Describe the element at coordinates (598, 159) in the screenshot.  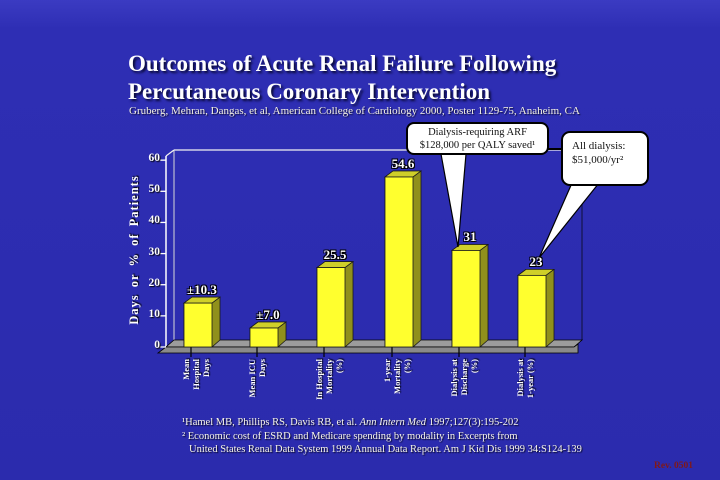
I see `callout-all-dialysis-line2: $51,000/yr²` at that location.